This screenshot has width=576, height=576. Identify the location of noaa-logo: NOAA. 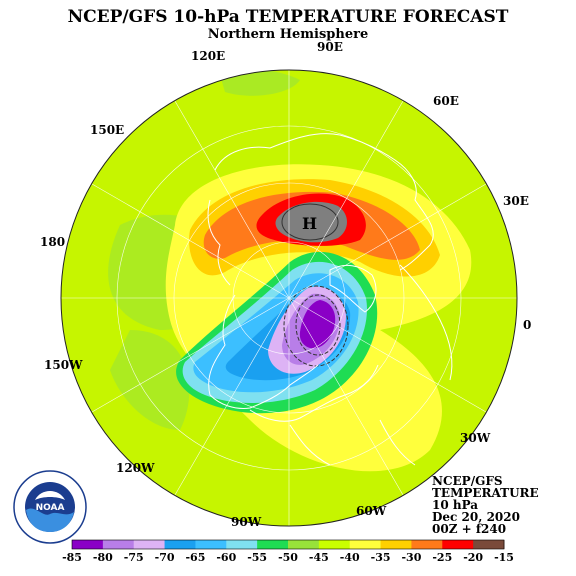
(50, 507).